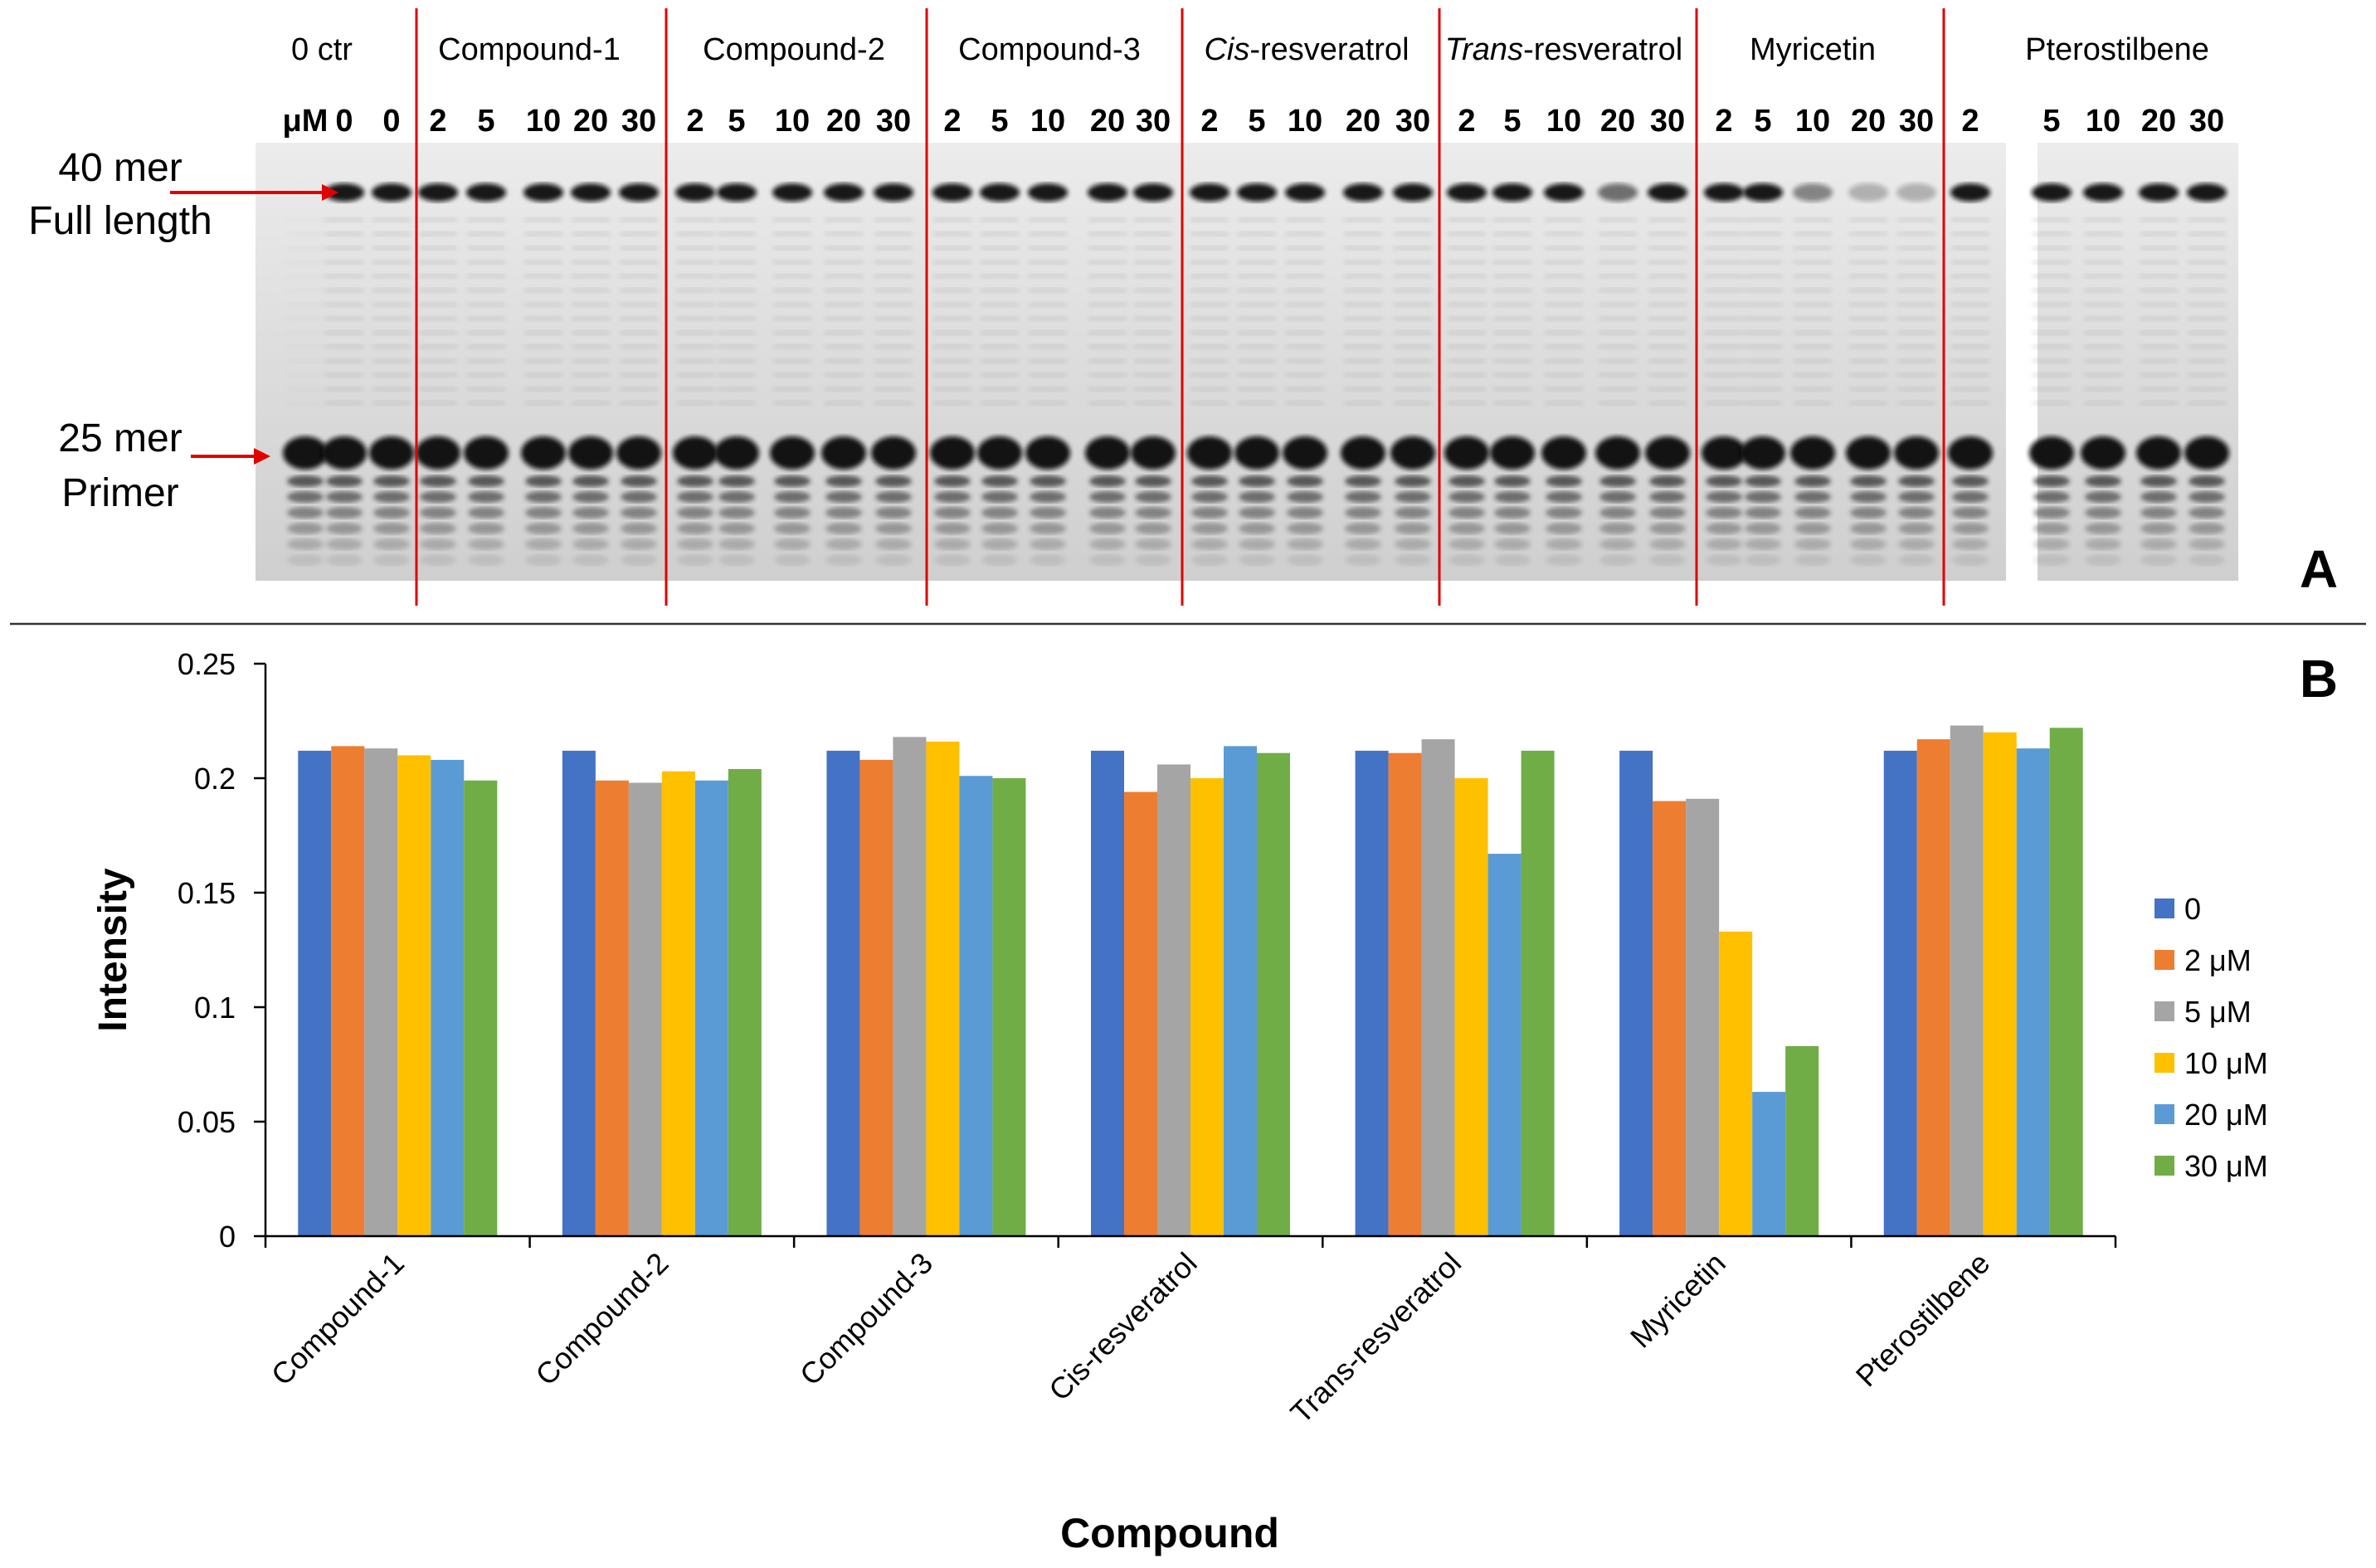 This screenshot has width=2376, height=1568. What do you see at coordinates (866, 1319) in the screenshot?
I see `x-tick-label: Compound-3` at bounding box center [866, 1319].